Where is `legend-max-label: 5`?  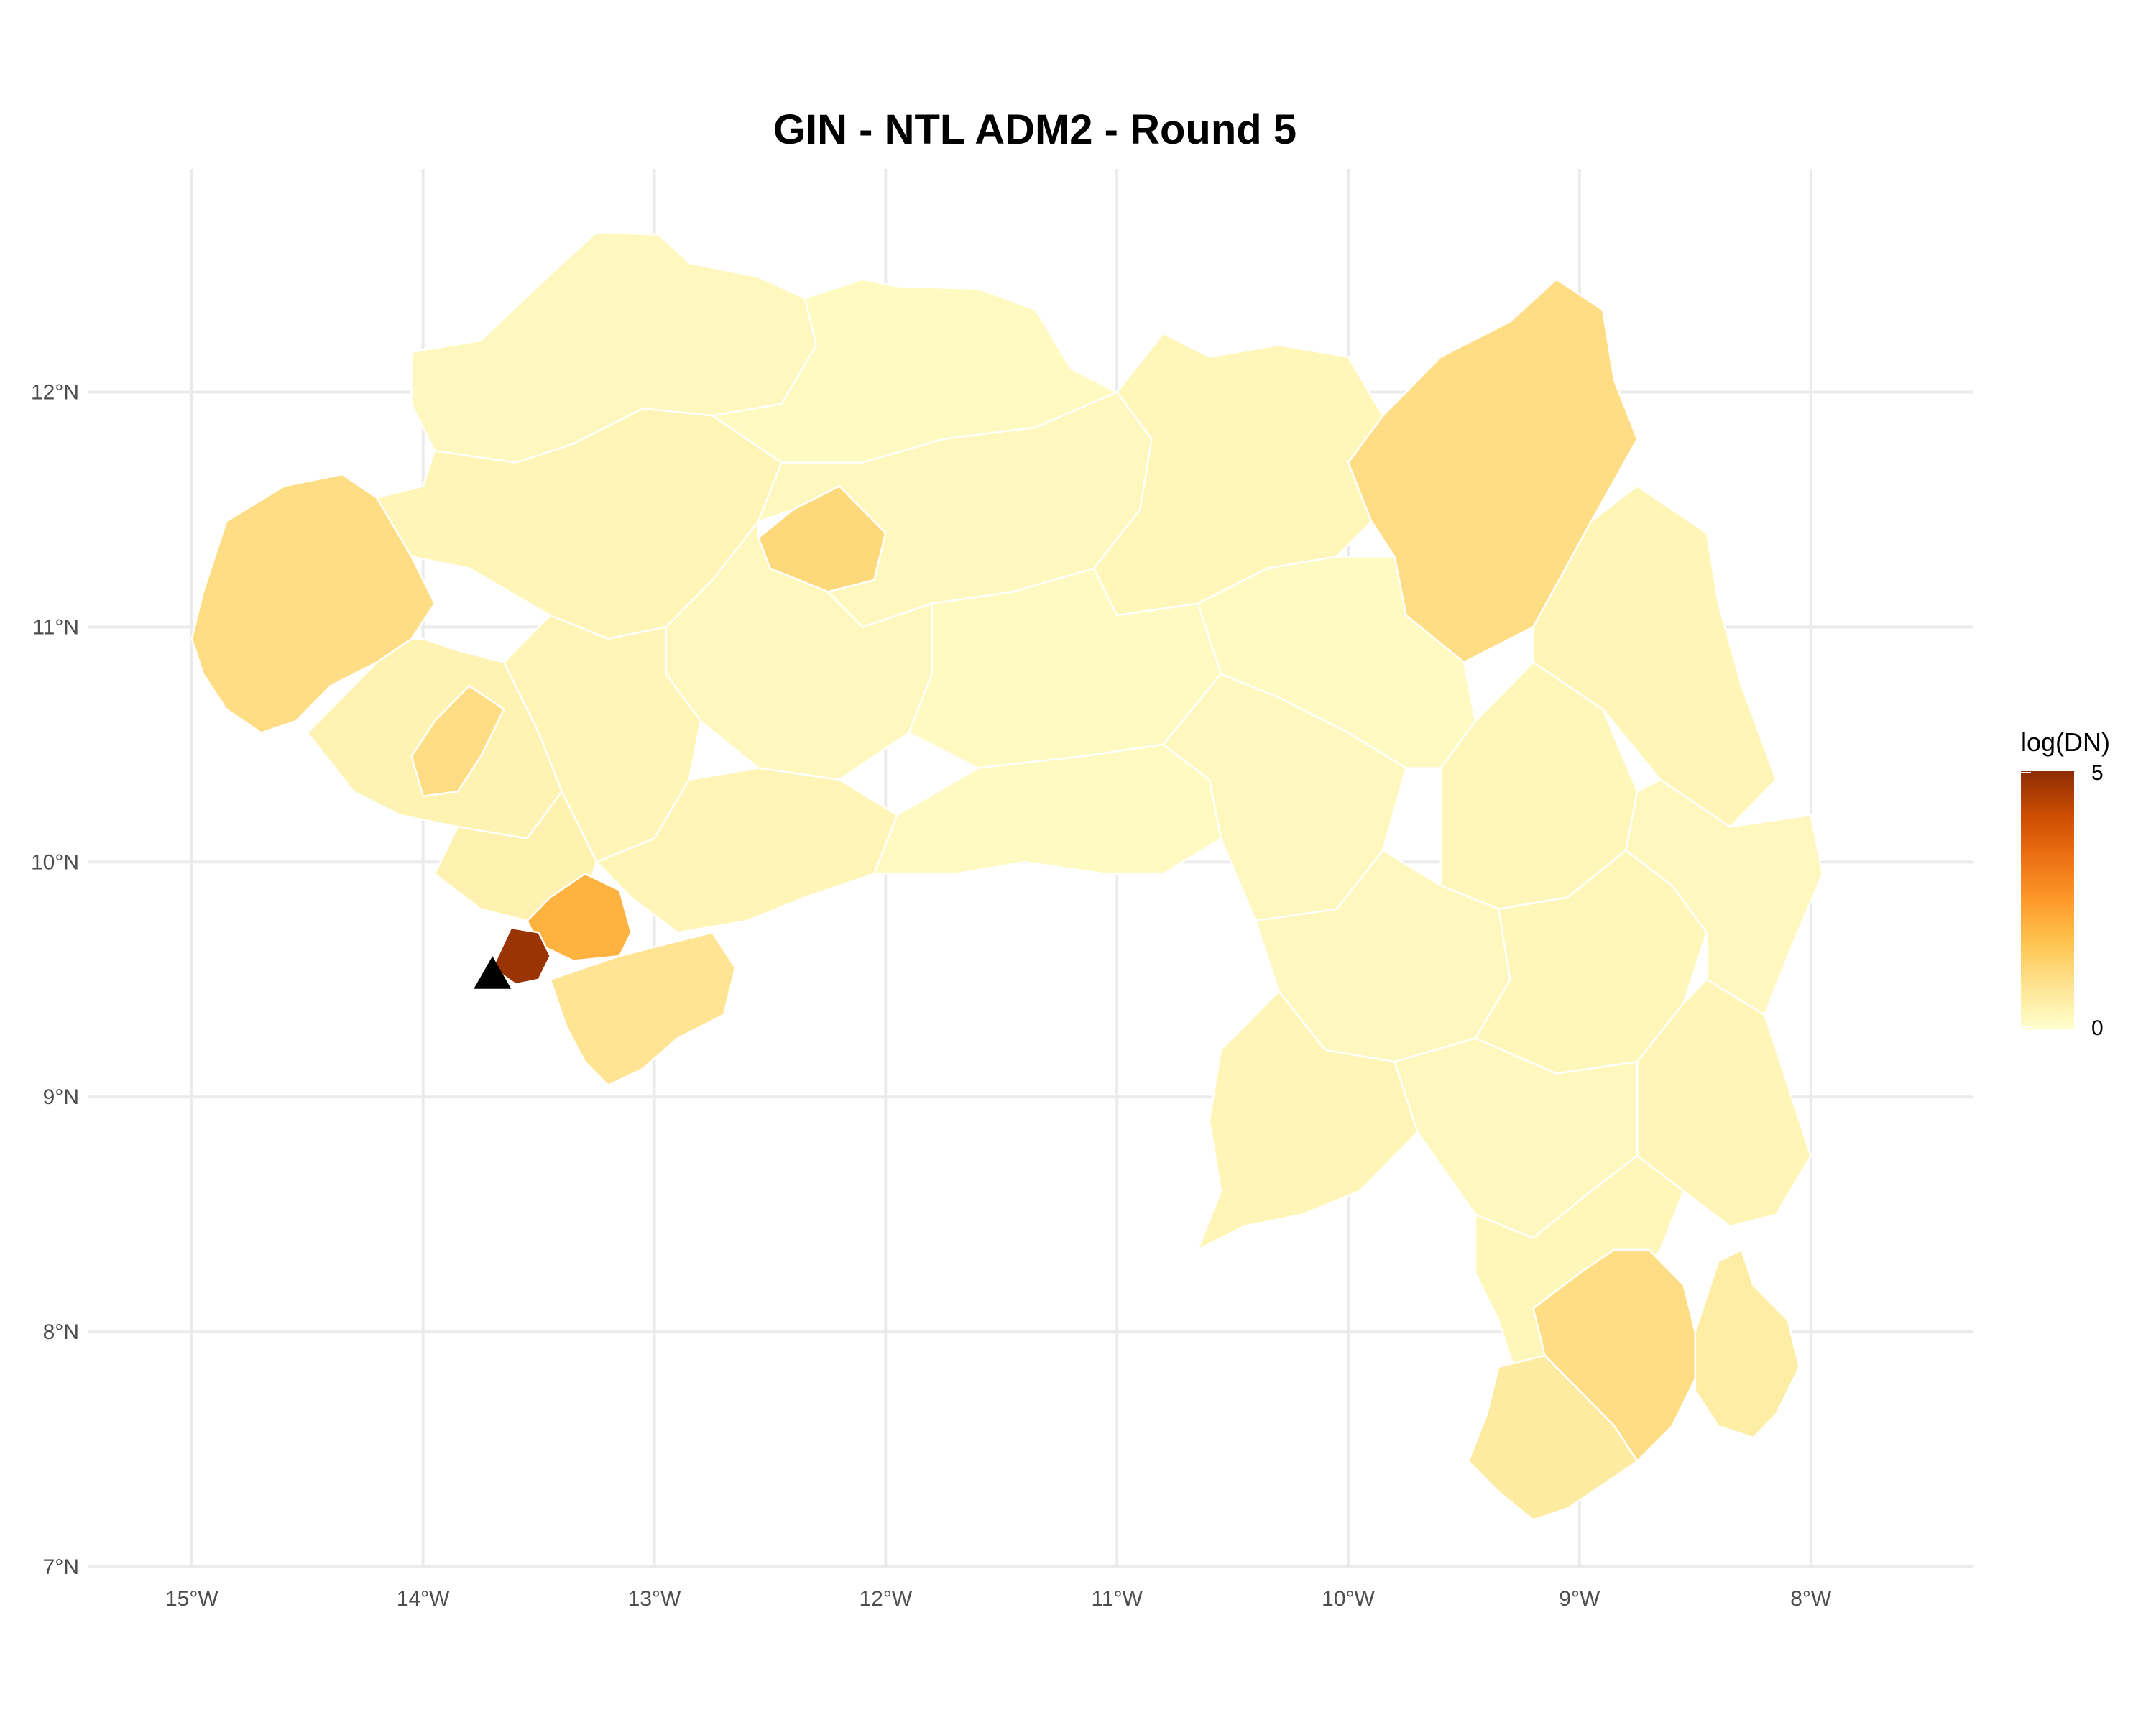 legend-max-label: 5 is located at coordinates (2097, 773).